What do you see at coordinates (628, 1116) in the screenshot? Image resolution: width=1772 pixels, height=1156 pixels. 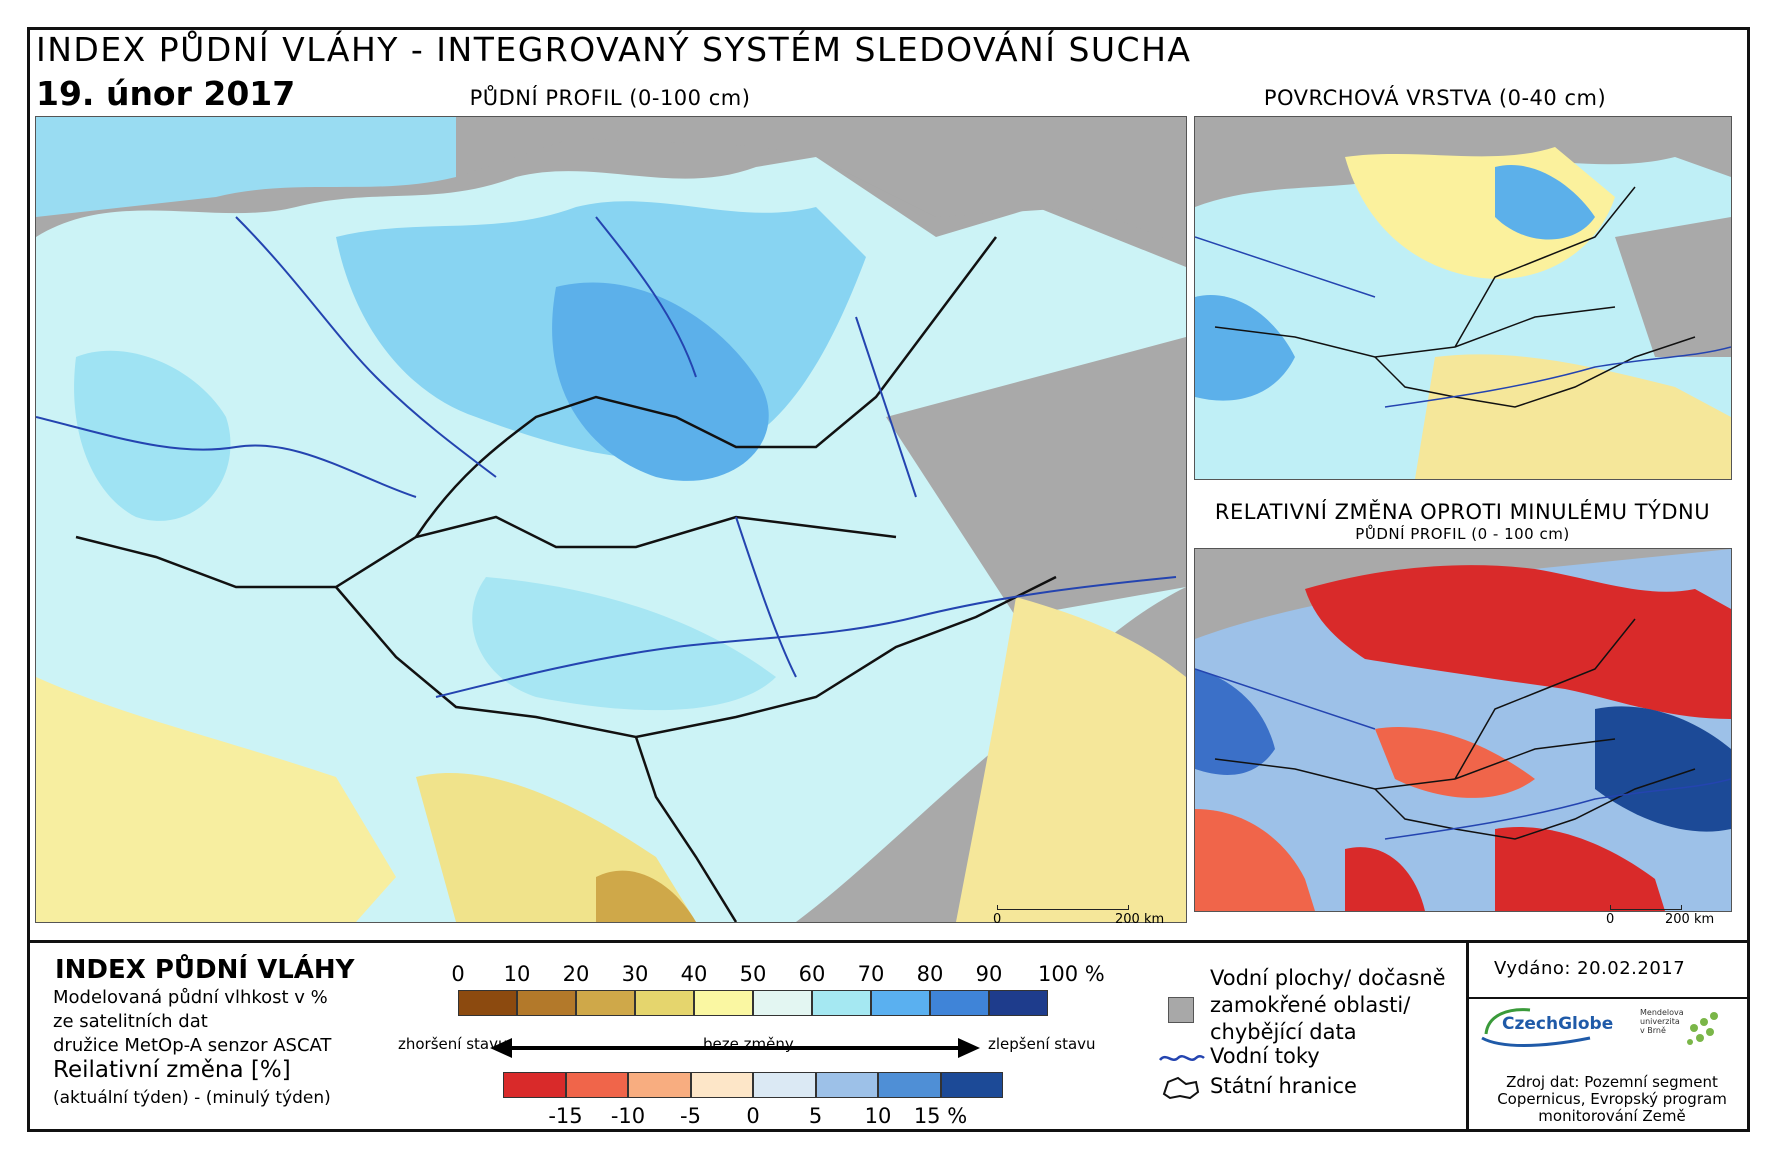 I see `change-tick-label: -10` at bounding box center [628, 1116].